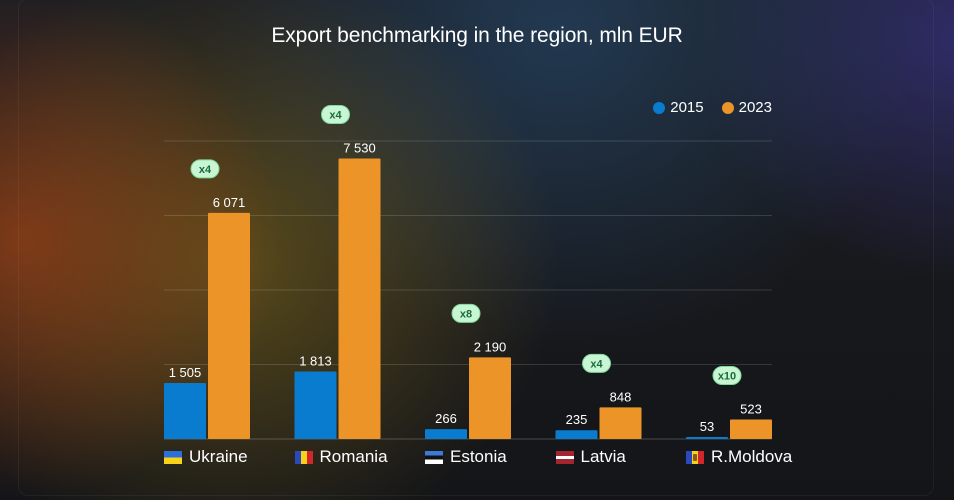 Image resolution: width=954 pixels, height=500 pixels. I want to click on x-axis-label-estonia: Estonia, so click(466, 457).